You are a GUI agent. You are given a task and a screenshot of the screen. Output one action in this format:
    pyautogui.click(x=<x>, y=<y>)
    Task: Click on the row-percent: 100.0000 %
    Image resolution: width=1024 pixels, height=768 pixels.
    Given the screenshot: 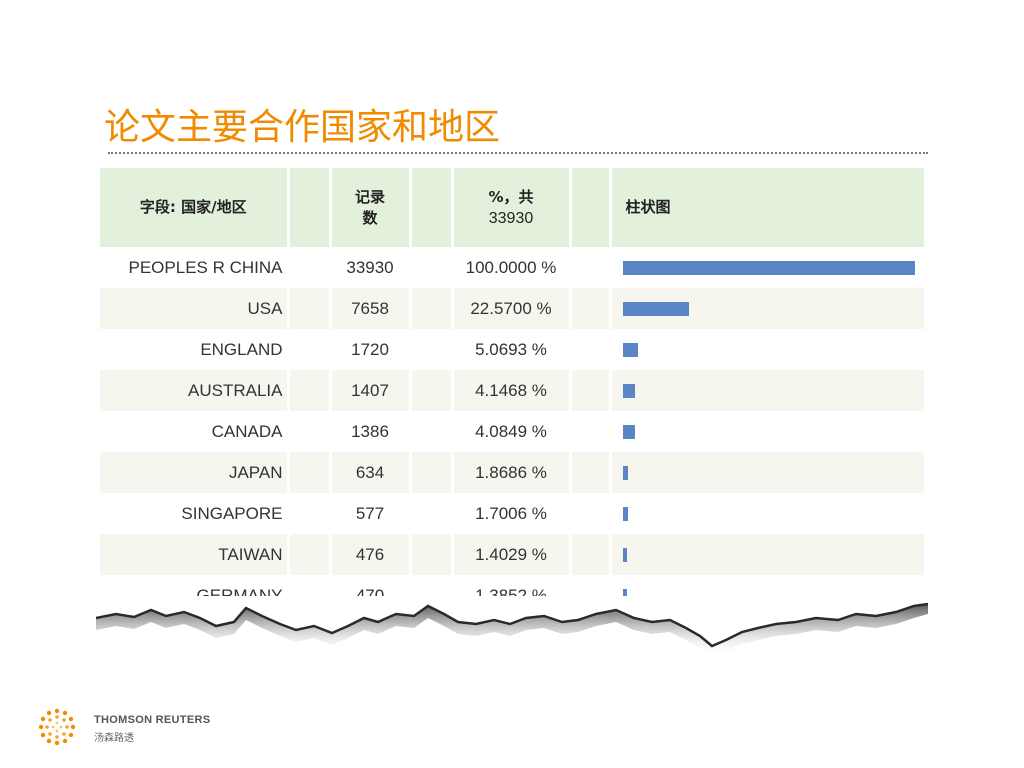 What is the action you would take?
    pyautogui.click(x=512, y=267)
    